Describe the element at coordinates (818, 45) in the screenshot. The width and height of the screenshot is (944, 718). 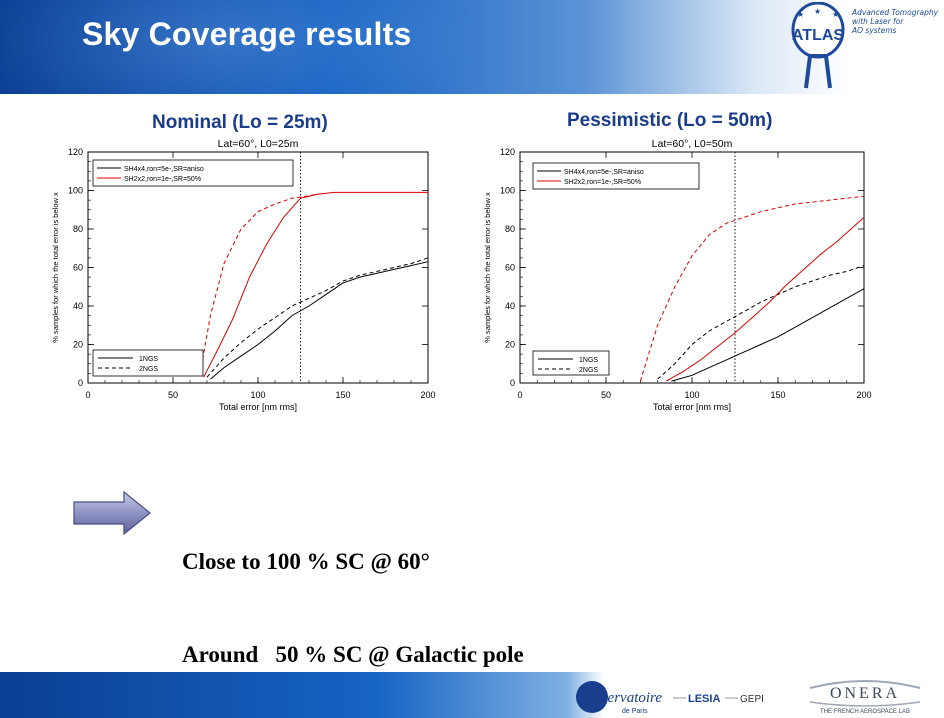
I see `atlas-logo: ★ ★ ★ ATLAS` at that location.